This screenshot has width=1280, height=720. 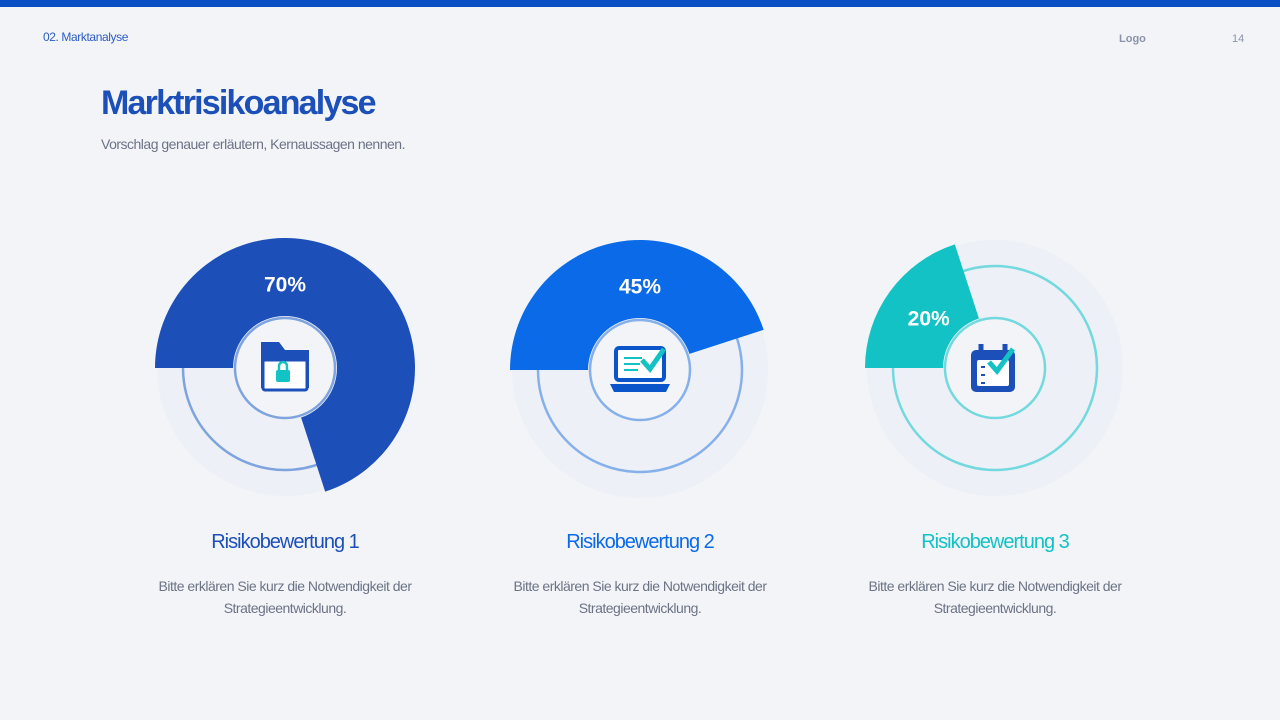 What do you see at coordinates (1238, 39) in the screenshot?
I see `page-number: 14` at bounding box center [1238, 39].